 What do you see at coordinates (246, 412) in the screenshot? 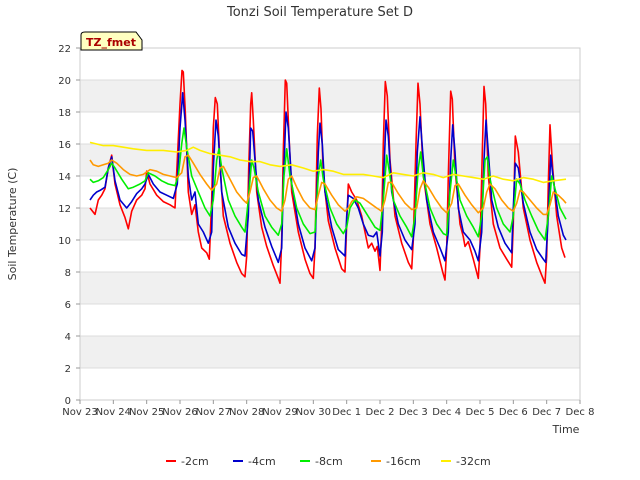
I see `x-tick-label: Nov 28` at bounding box center [246, 412].